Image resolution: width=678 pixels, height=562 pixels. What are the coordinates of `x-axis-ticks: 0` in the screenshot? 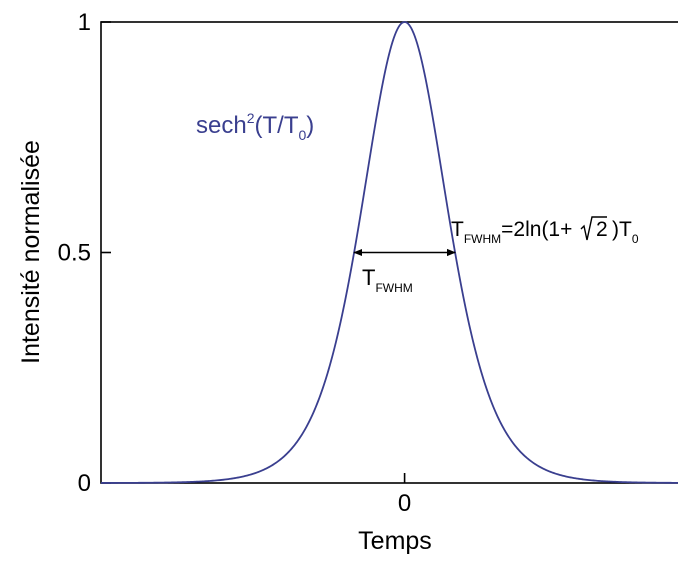 It's located at (404, 495).